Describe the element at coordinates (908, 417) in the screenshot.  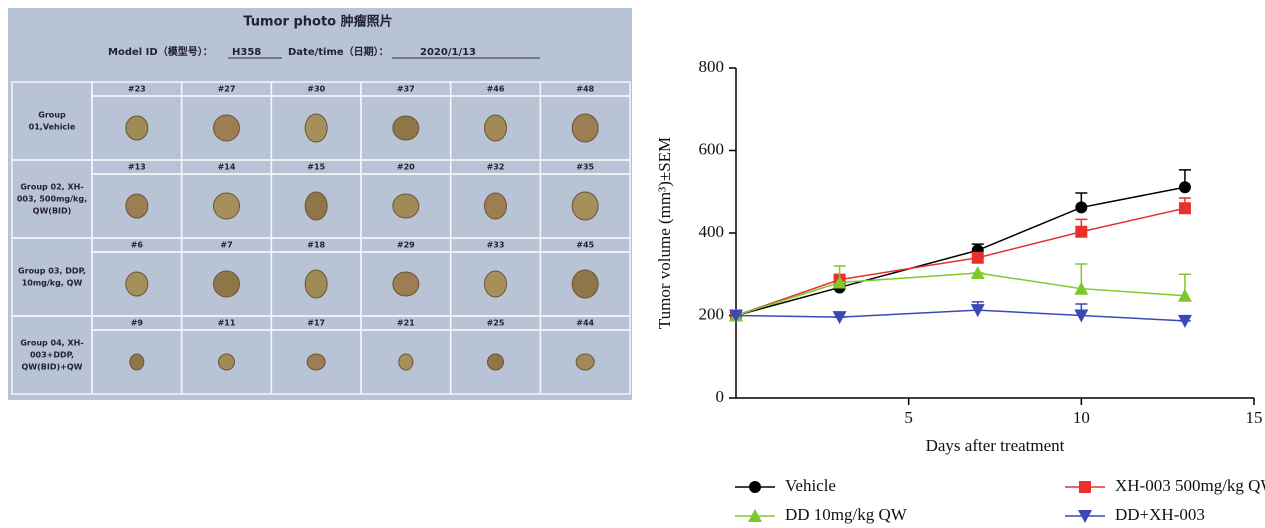
I see `x-tick-label: 5` at that location.